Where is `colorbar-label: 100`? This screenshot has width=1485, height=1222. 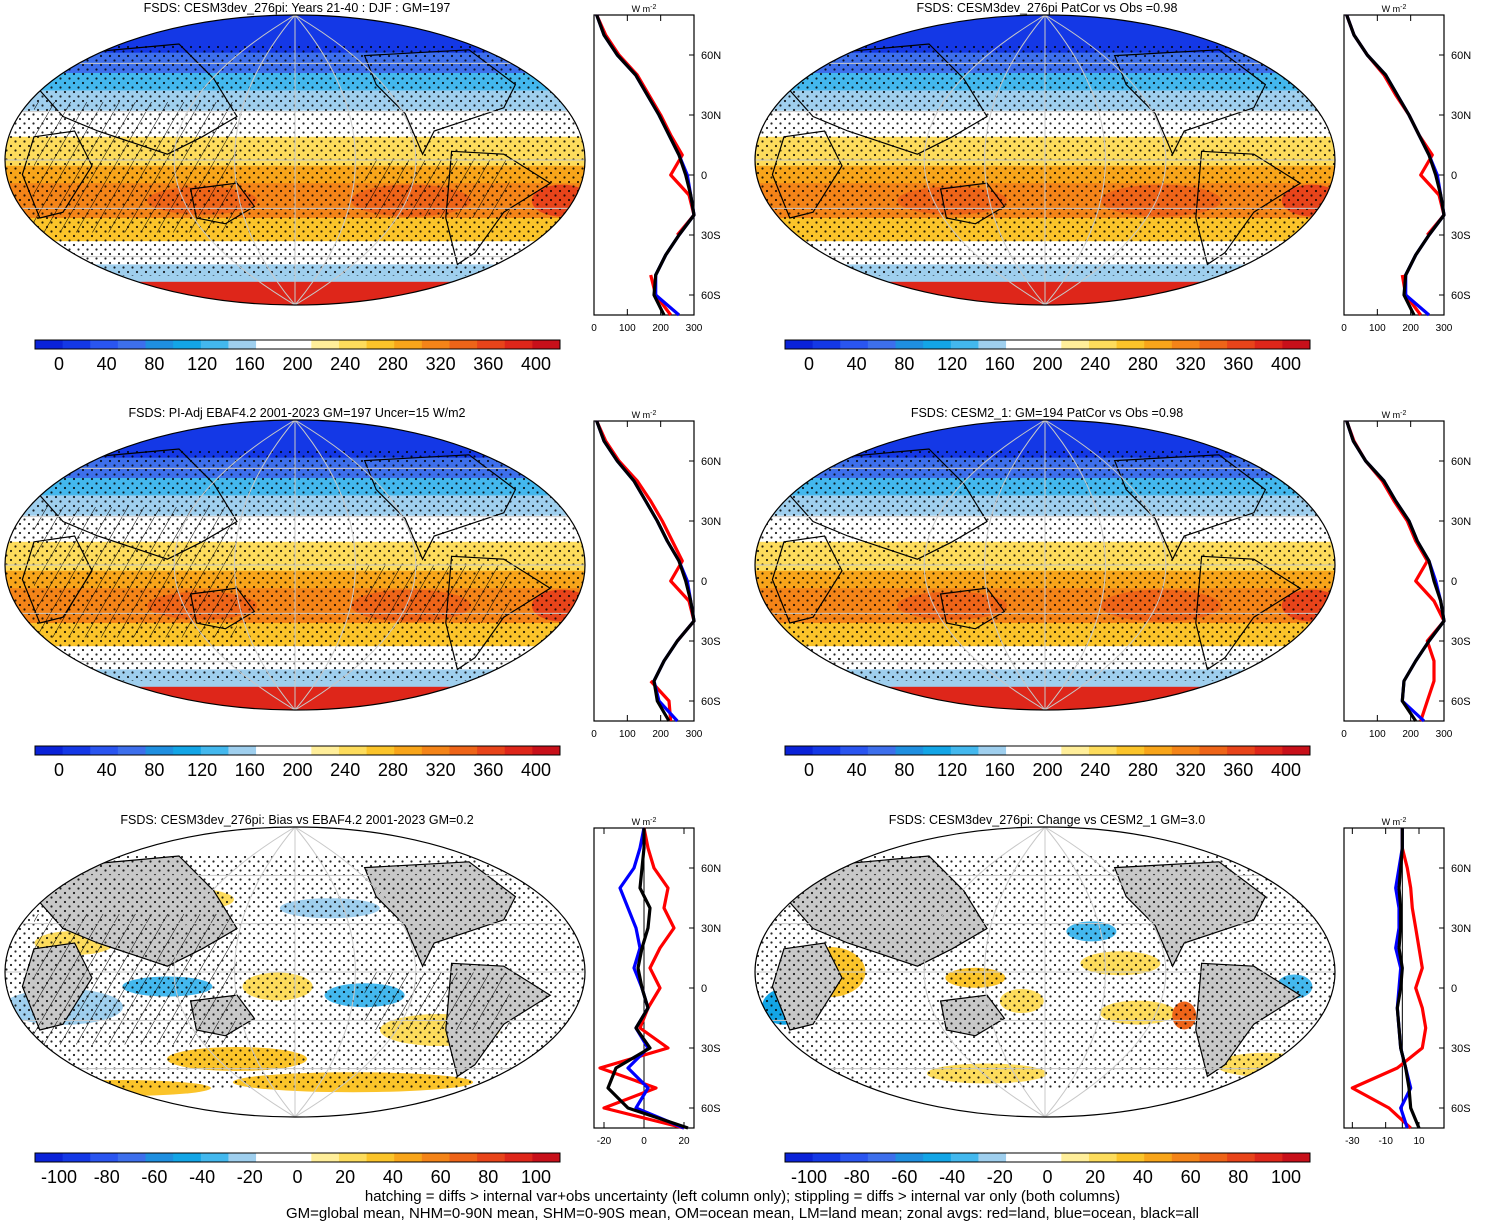
colorbar-label: 100 is located at coordinates (1286, 1177).